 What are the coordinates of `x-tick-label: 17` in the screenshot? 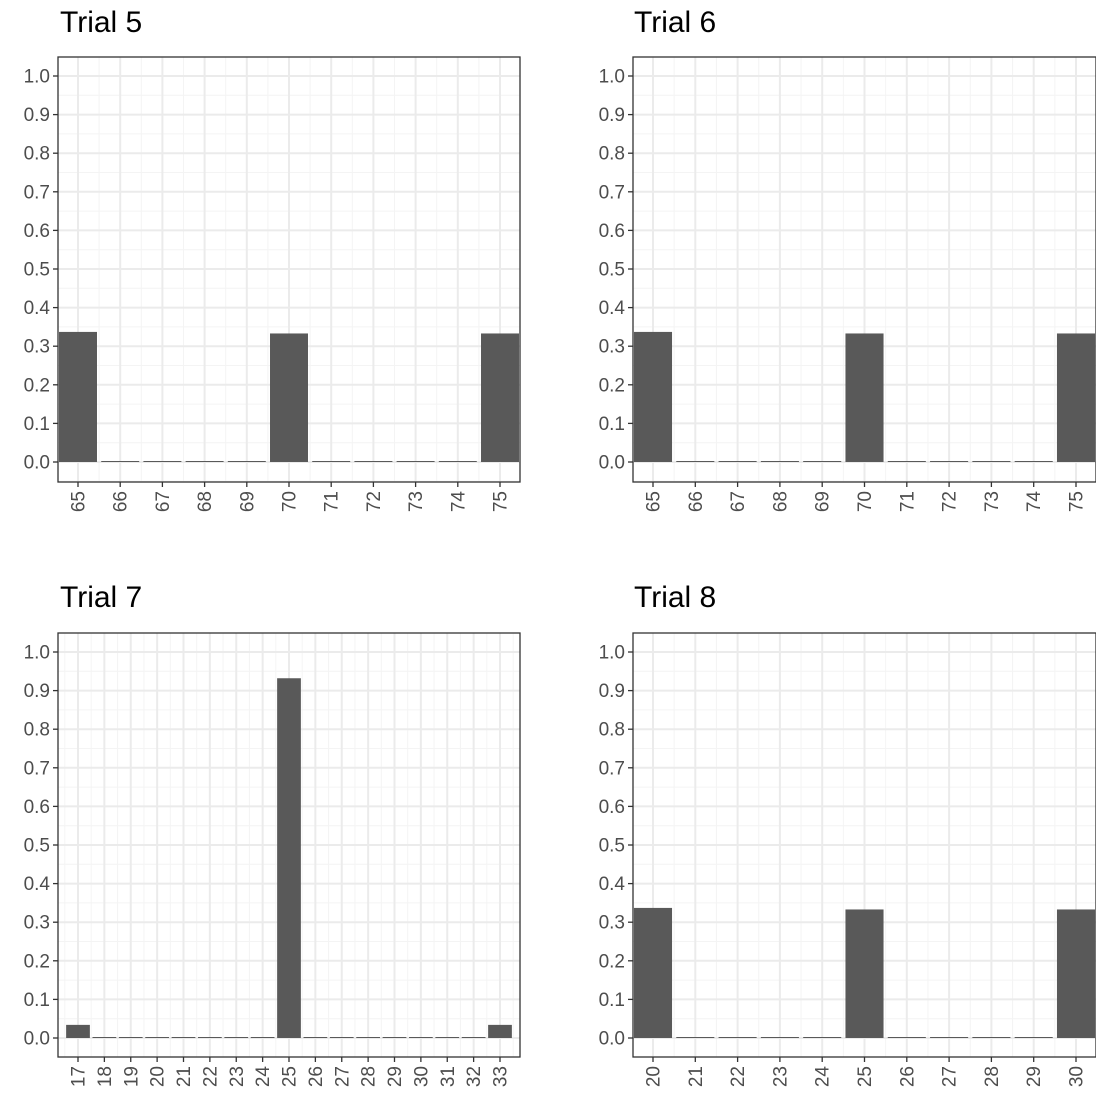 It's located at (79, 1076).